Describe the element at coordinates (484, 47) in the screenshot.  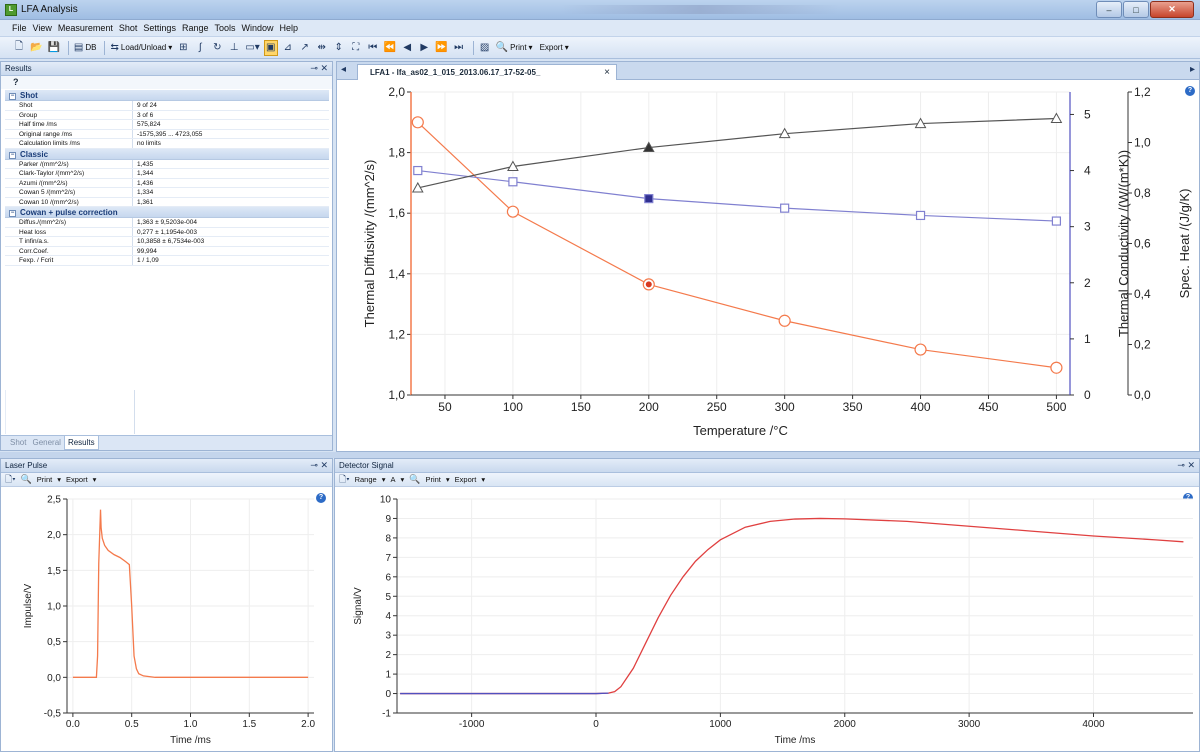
I see `image-icon: ▨` at that location.